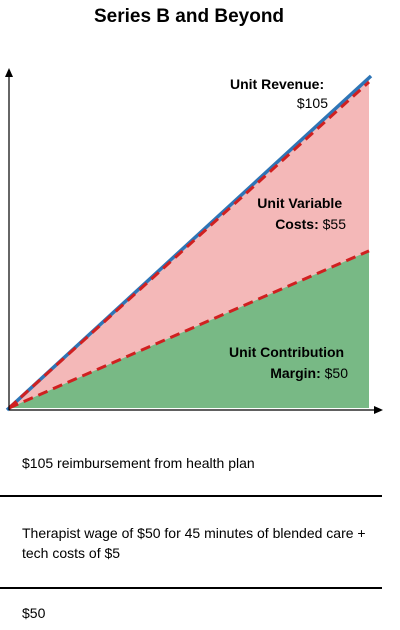  Describe the element at coordinates (189, 16) in the screenshot. I see `chart-title: Series B and Beyond` at that location.